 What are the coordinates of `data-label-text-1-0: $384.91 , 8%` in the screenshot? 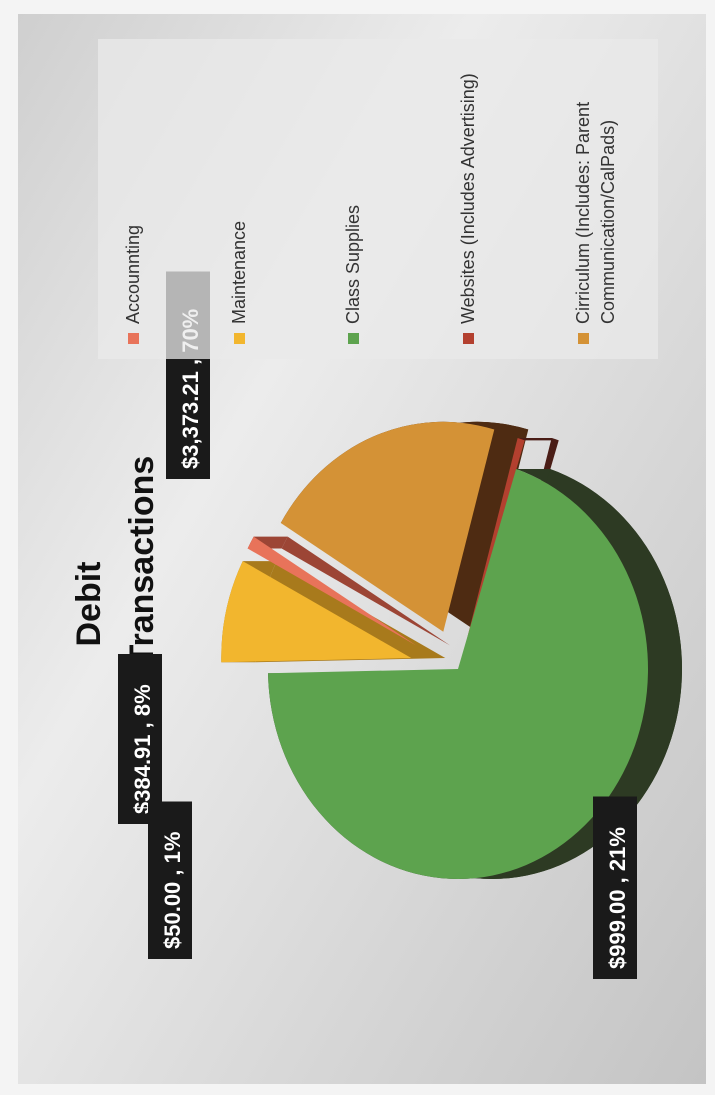 It's located at (142, 749).